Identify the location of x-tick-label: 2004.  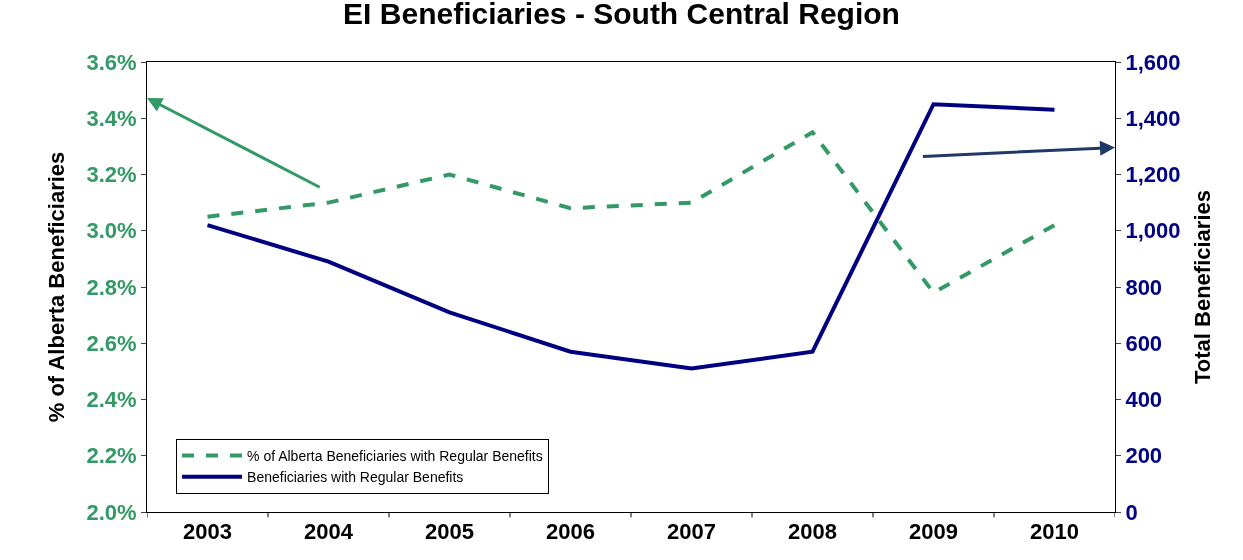
(329, 532).